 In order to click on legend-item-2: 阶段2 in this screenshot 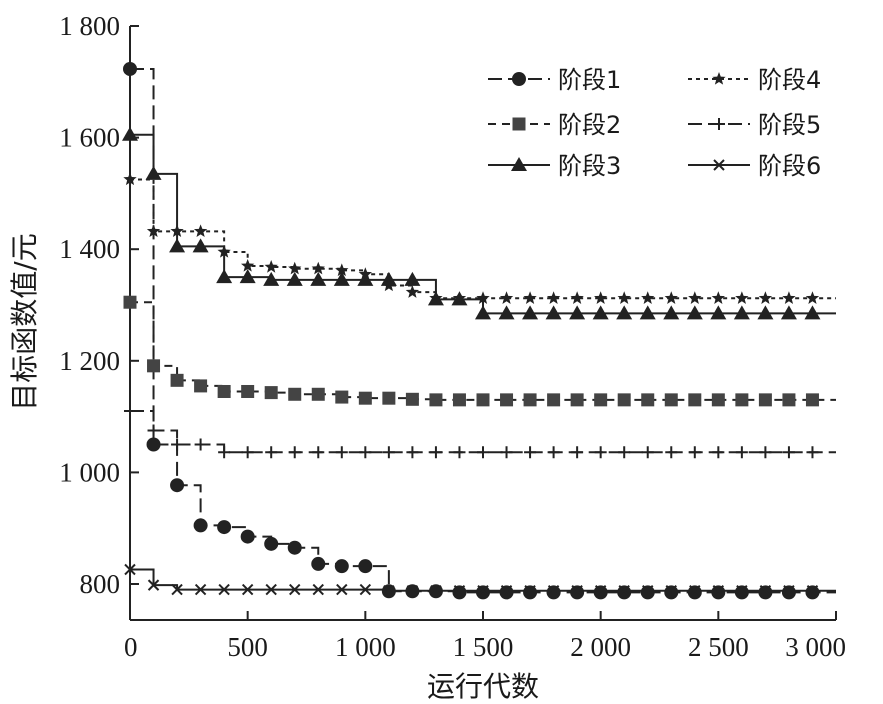, I will do `click(554, 125)`.